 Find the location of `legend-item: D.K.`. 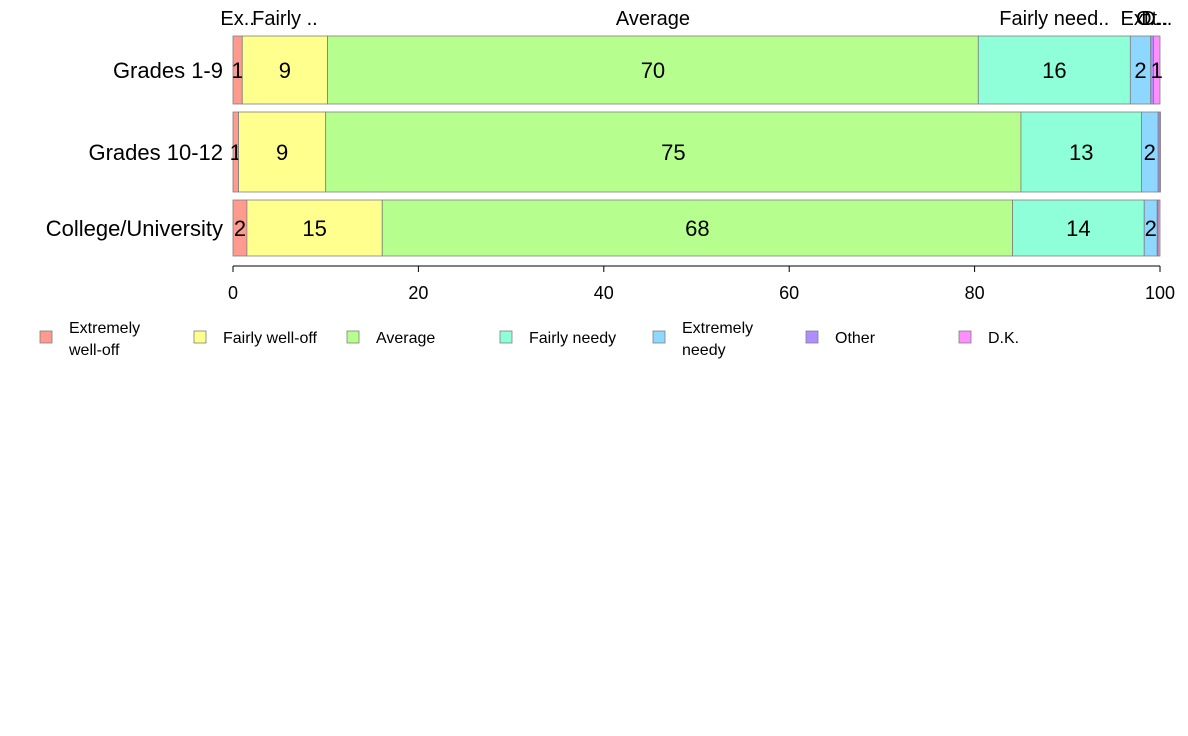

legend-item: D.K. is located at coordinates (988, 338).